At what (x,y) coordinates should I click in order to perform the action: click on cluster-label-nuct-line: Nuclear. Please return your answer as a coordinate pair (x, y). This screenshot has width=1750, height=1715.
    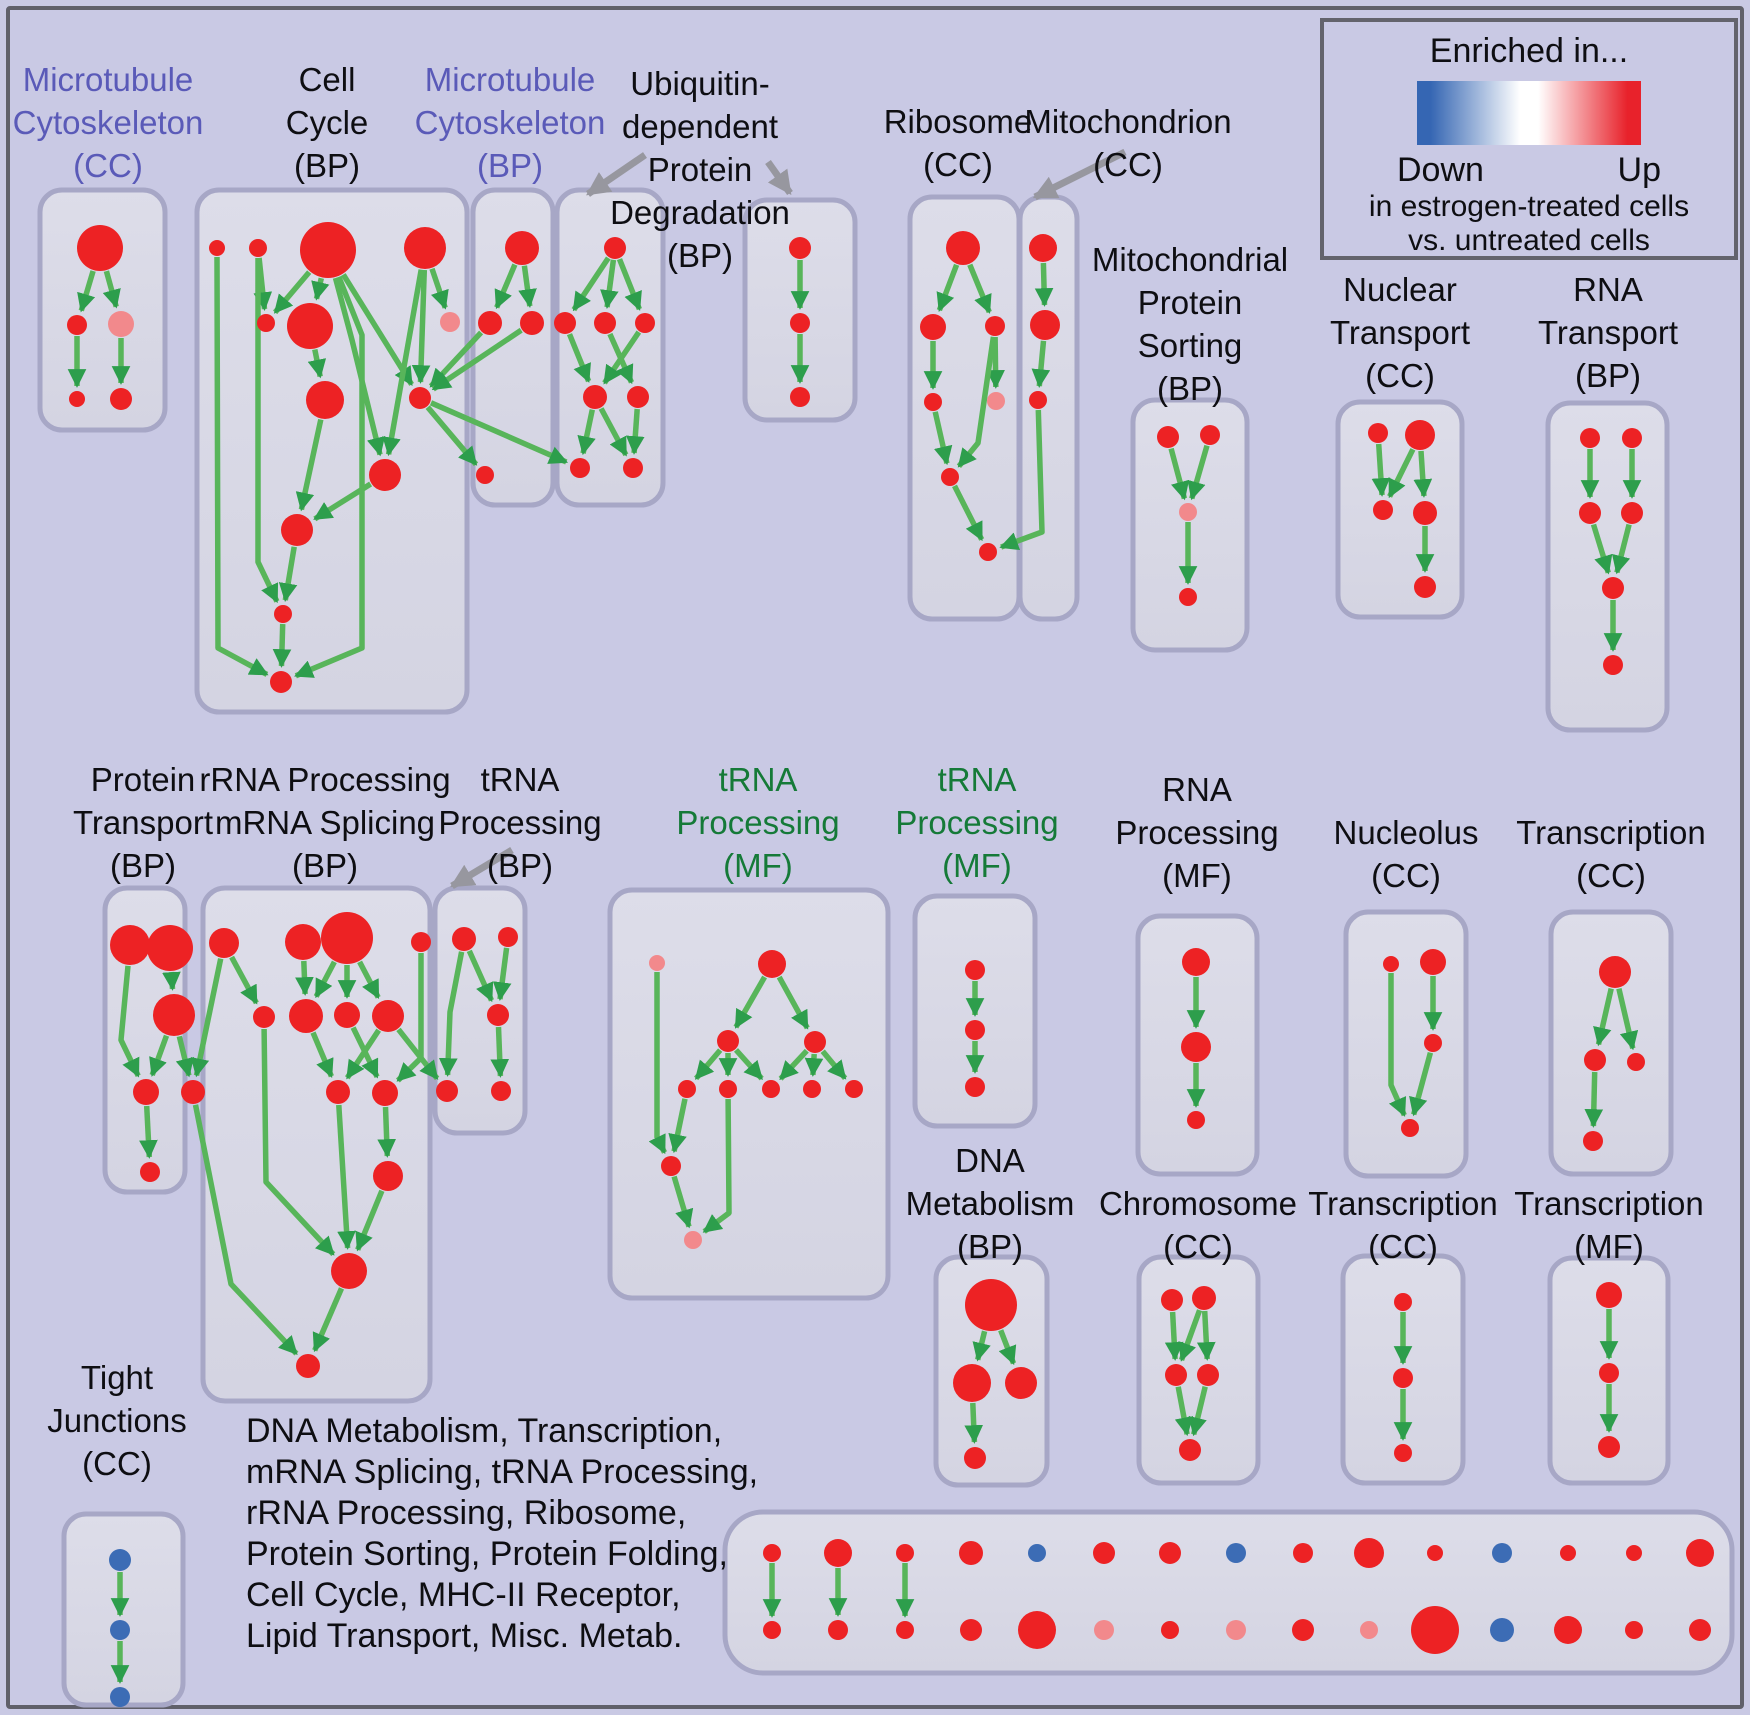
    Looking at the image, I should click on (1400, 289).